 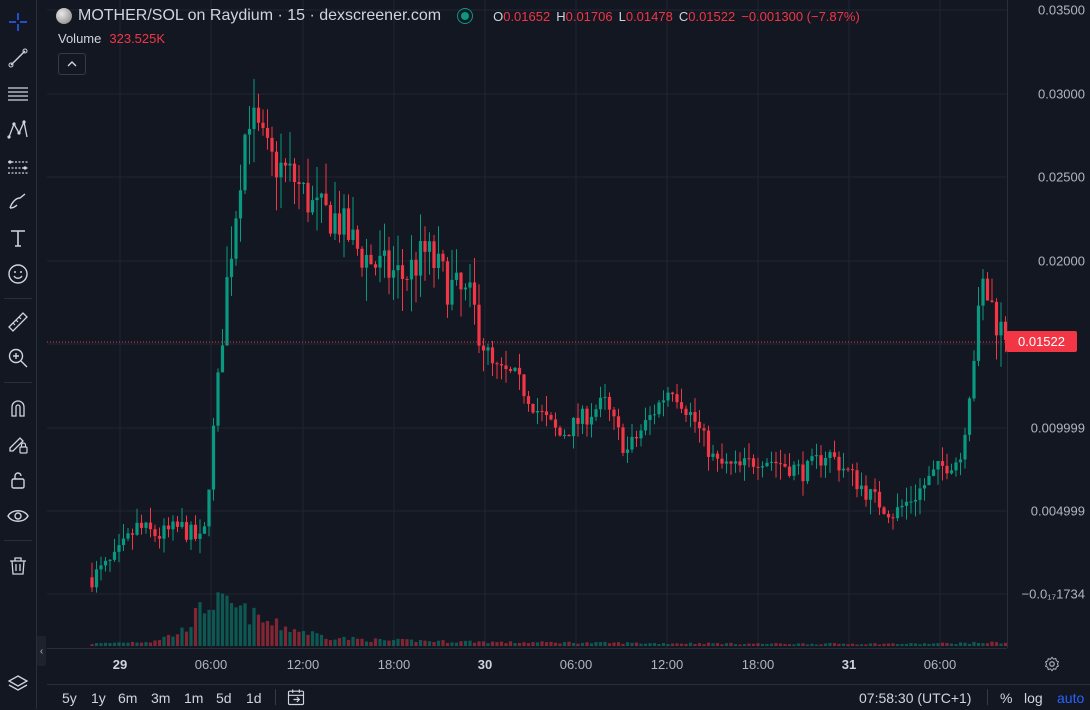 What do you see at coordinates (683, 16) in the screenshot?
I see `close-label: C` at bounding box center [683, 16].